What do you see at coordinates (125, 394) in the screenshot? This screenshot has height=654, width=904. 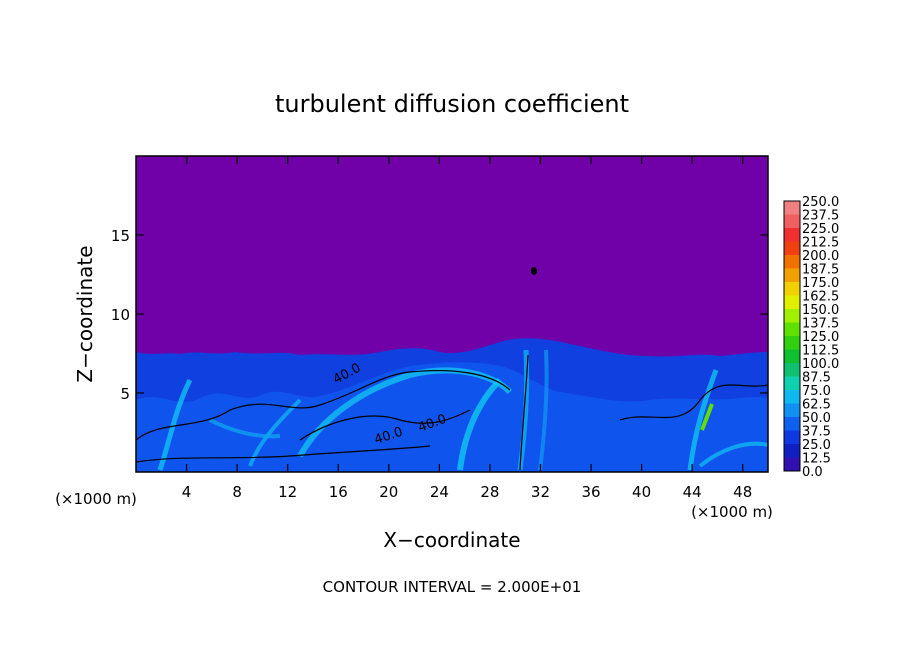 I see `y-tick-label: 5` at bounding box center [125, 394].